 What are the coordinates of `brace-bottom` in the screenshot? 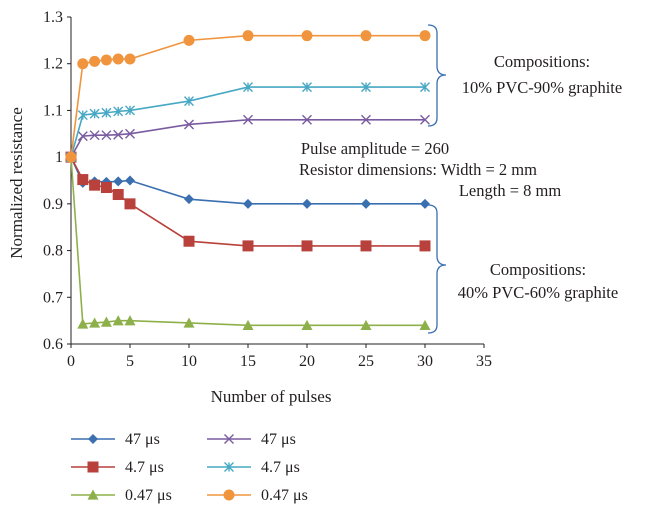 It's located at (437, 269).